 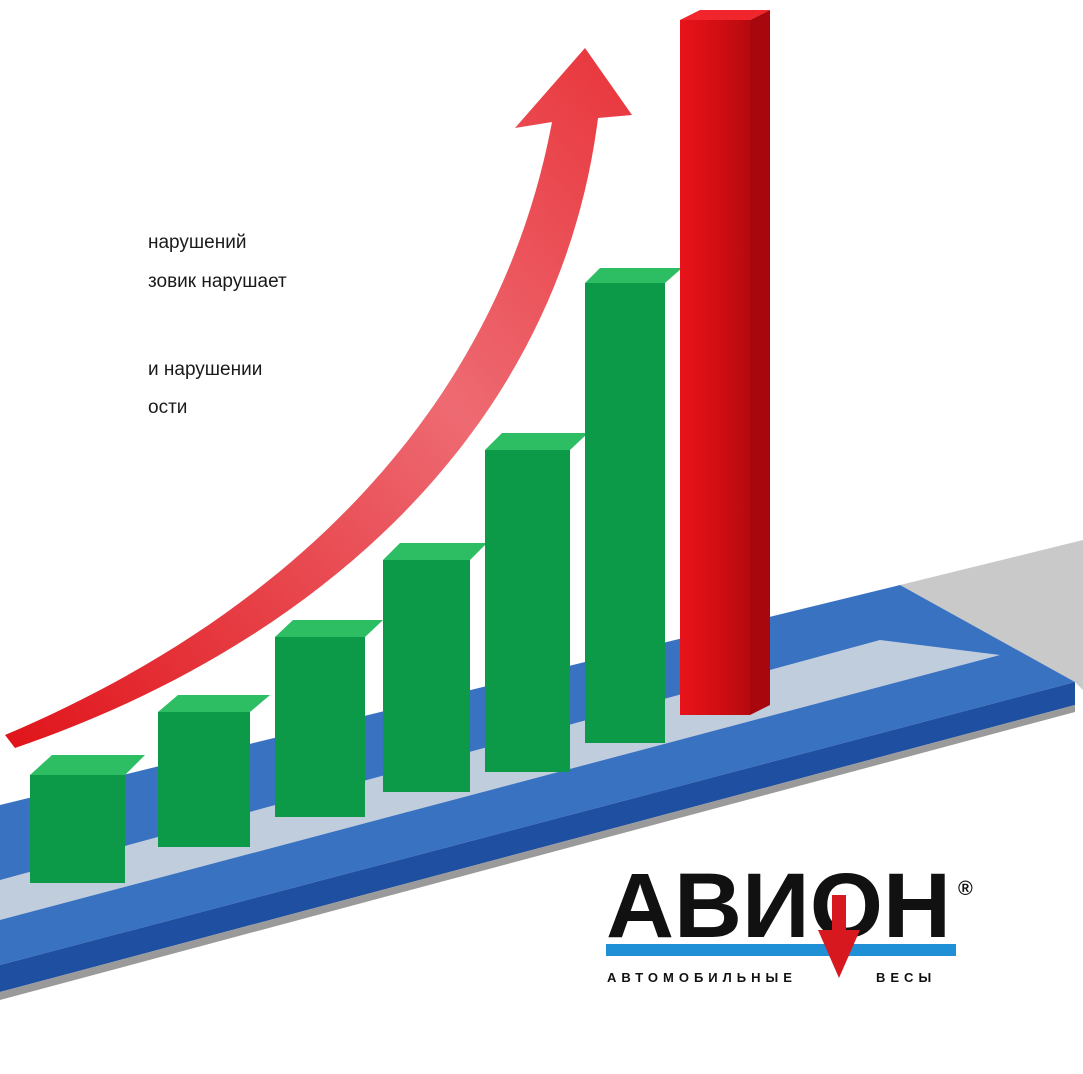 I want to click on text-line: нарушений, so click(x=197, y=242).